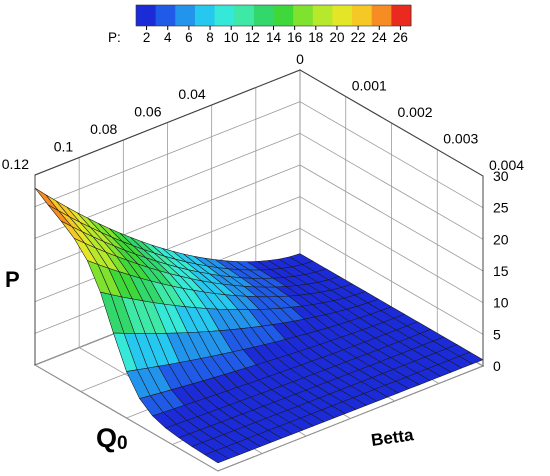 Image resolution: width=550 pixels, height=476 pixels. I want to click on colorbar-label: P:, so click(114, 37).